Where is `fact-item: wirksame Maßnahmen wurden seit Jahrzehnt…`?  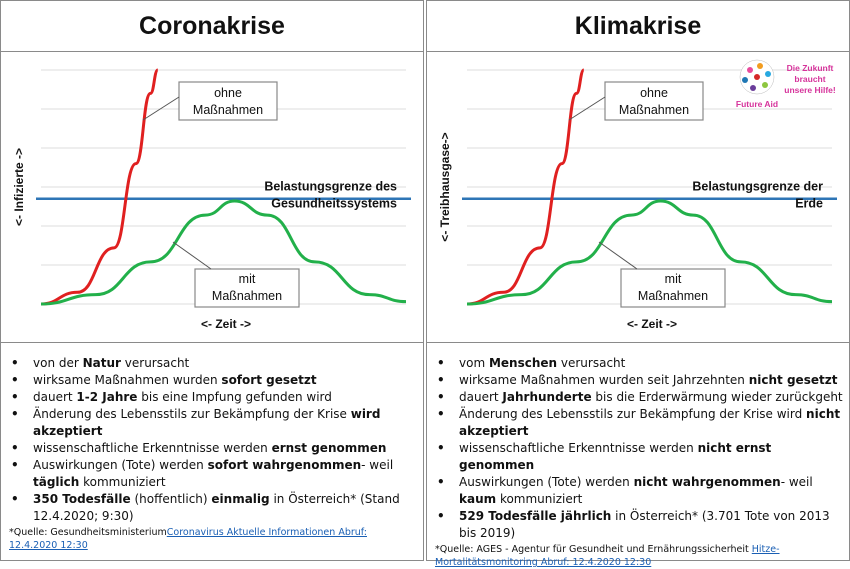
fact-item: wirksame Maßnahmen wurden seit Jahrzehnt… is located at coordinates (639, 380).